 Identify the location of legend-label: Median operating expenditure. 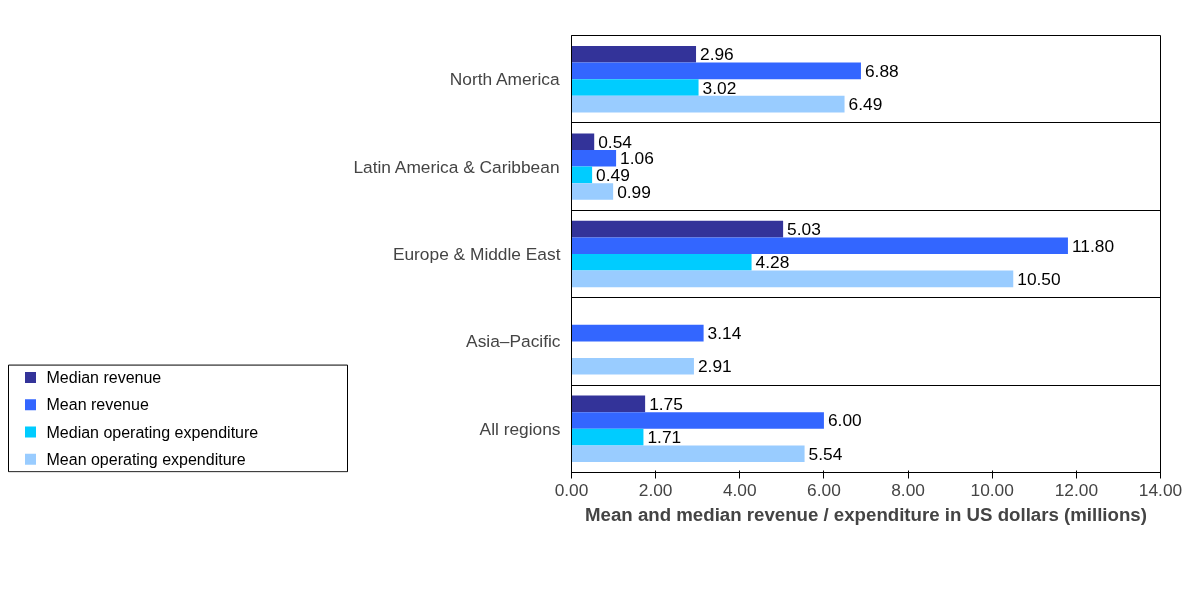
(152, 432).